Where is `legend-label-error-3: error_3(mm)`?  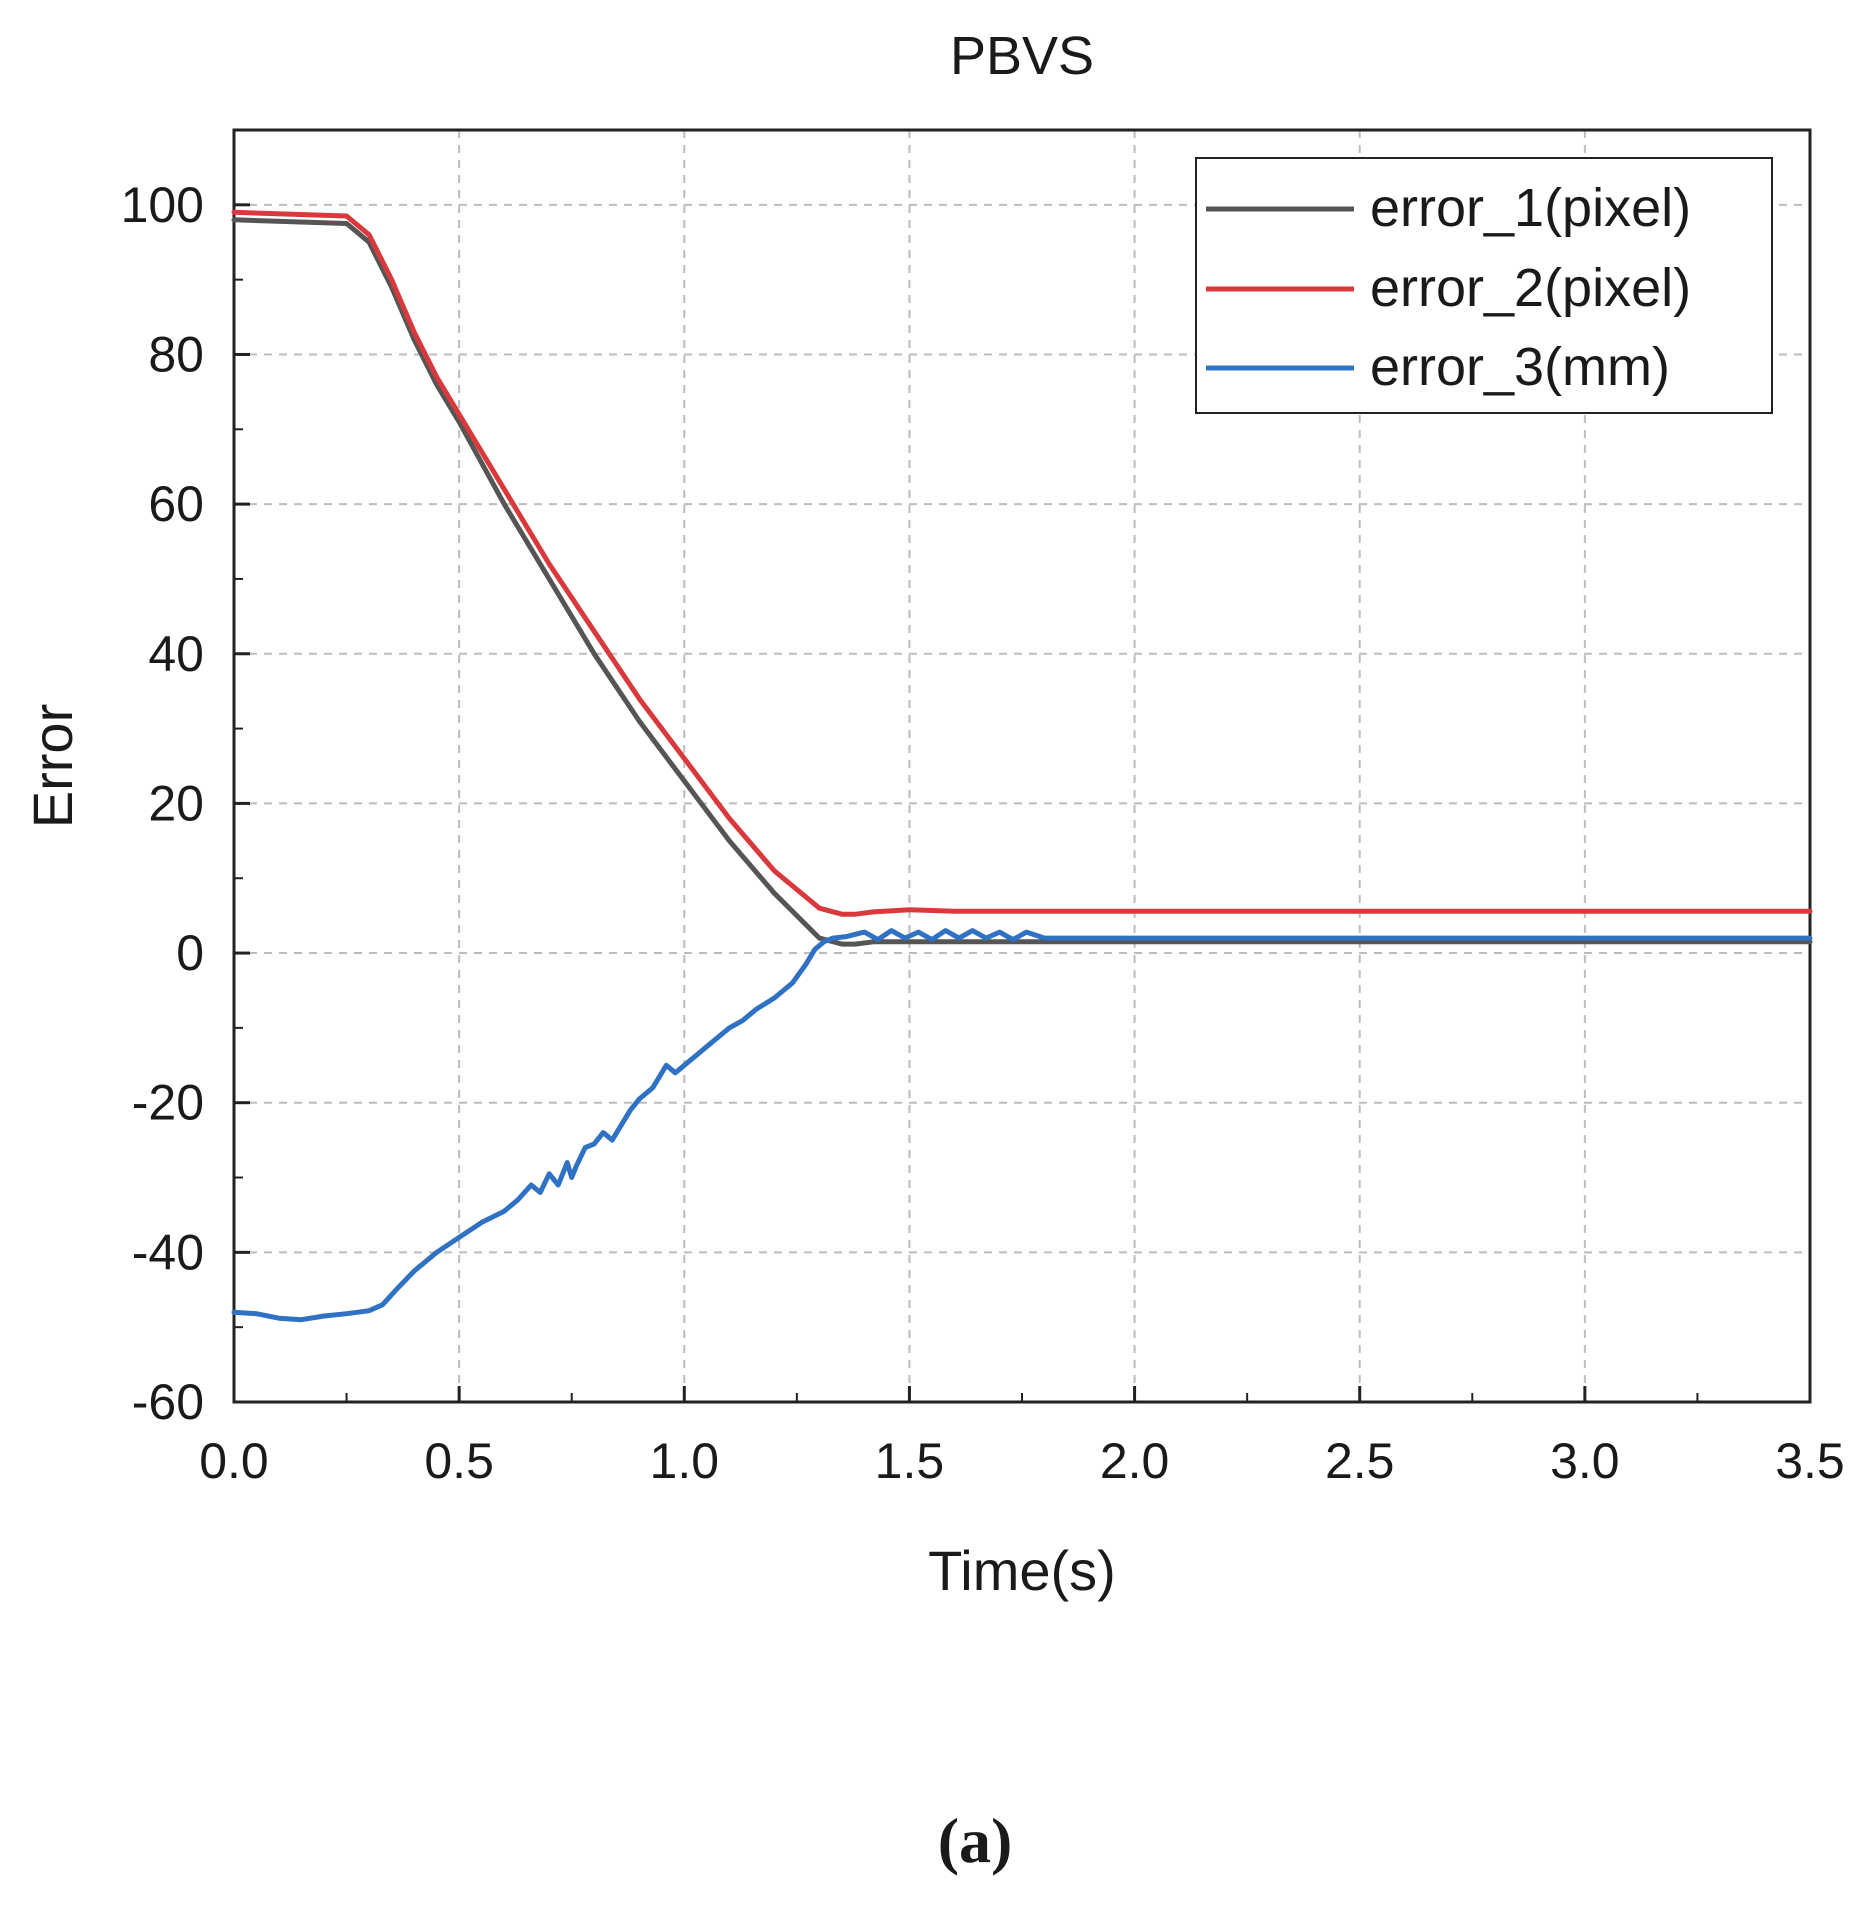 legend-label-error-3: error_3(mm) is located at coordinates (1520, 367).